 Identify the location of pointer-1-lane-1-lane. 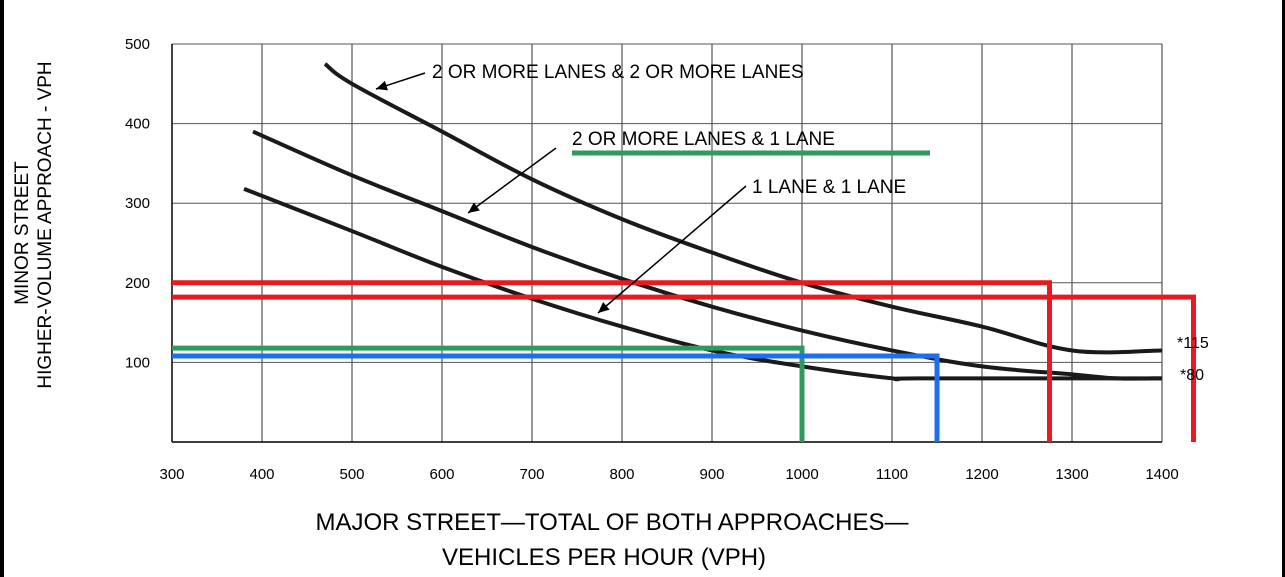
(672, 249).